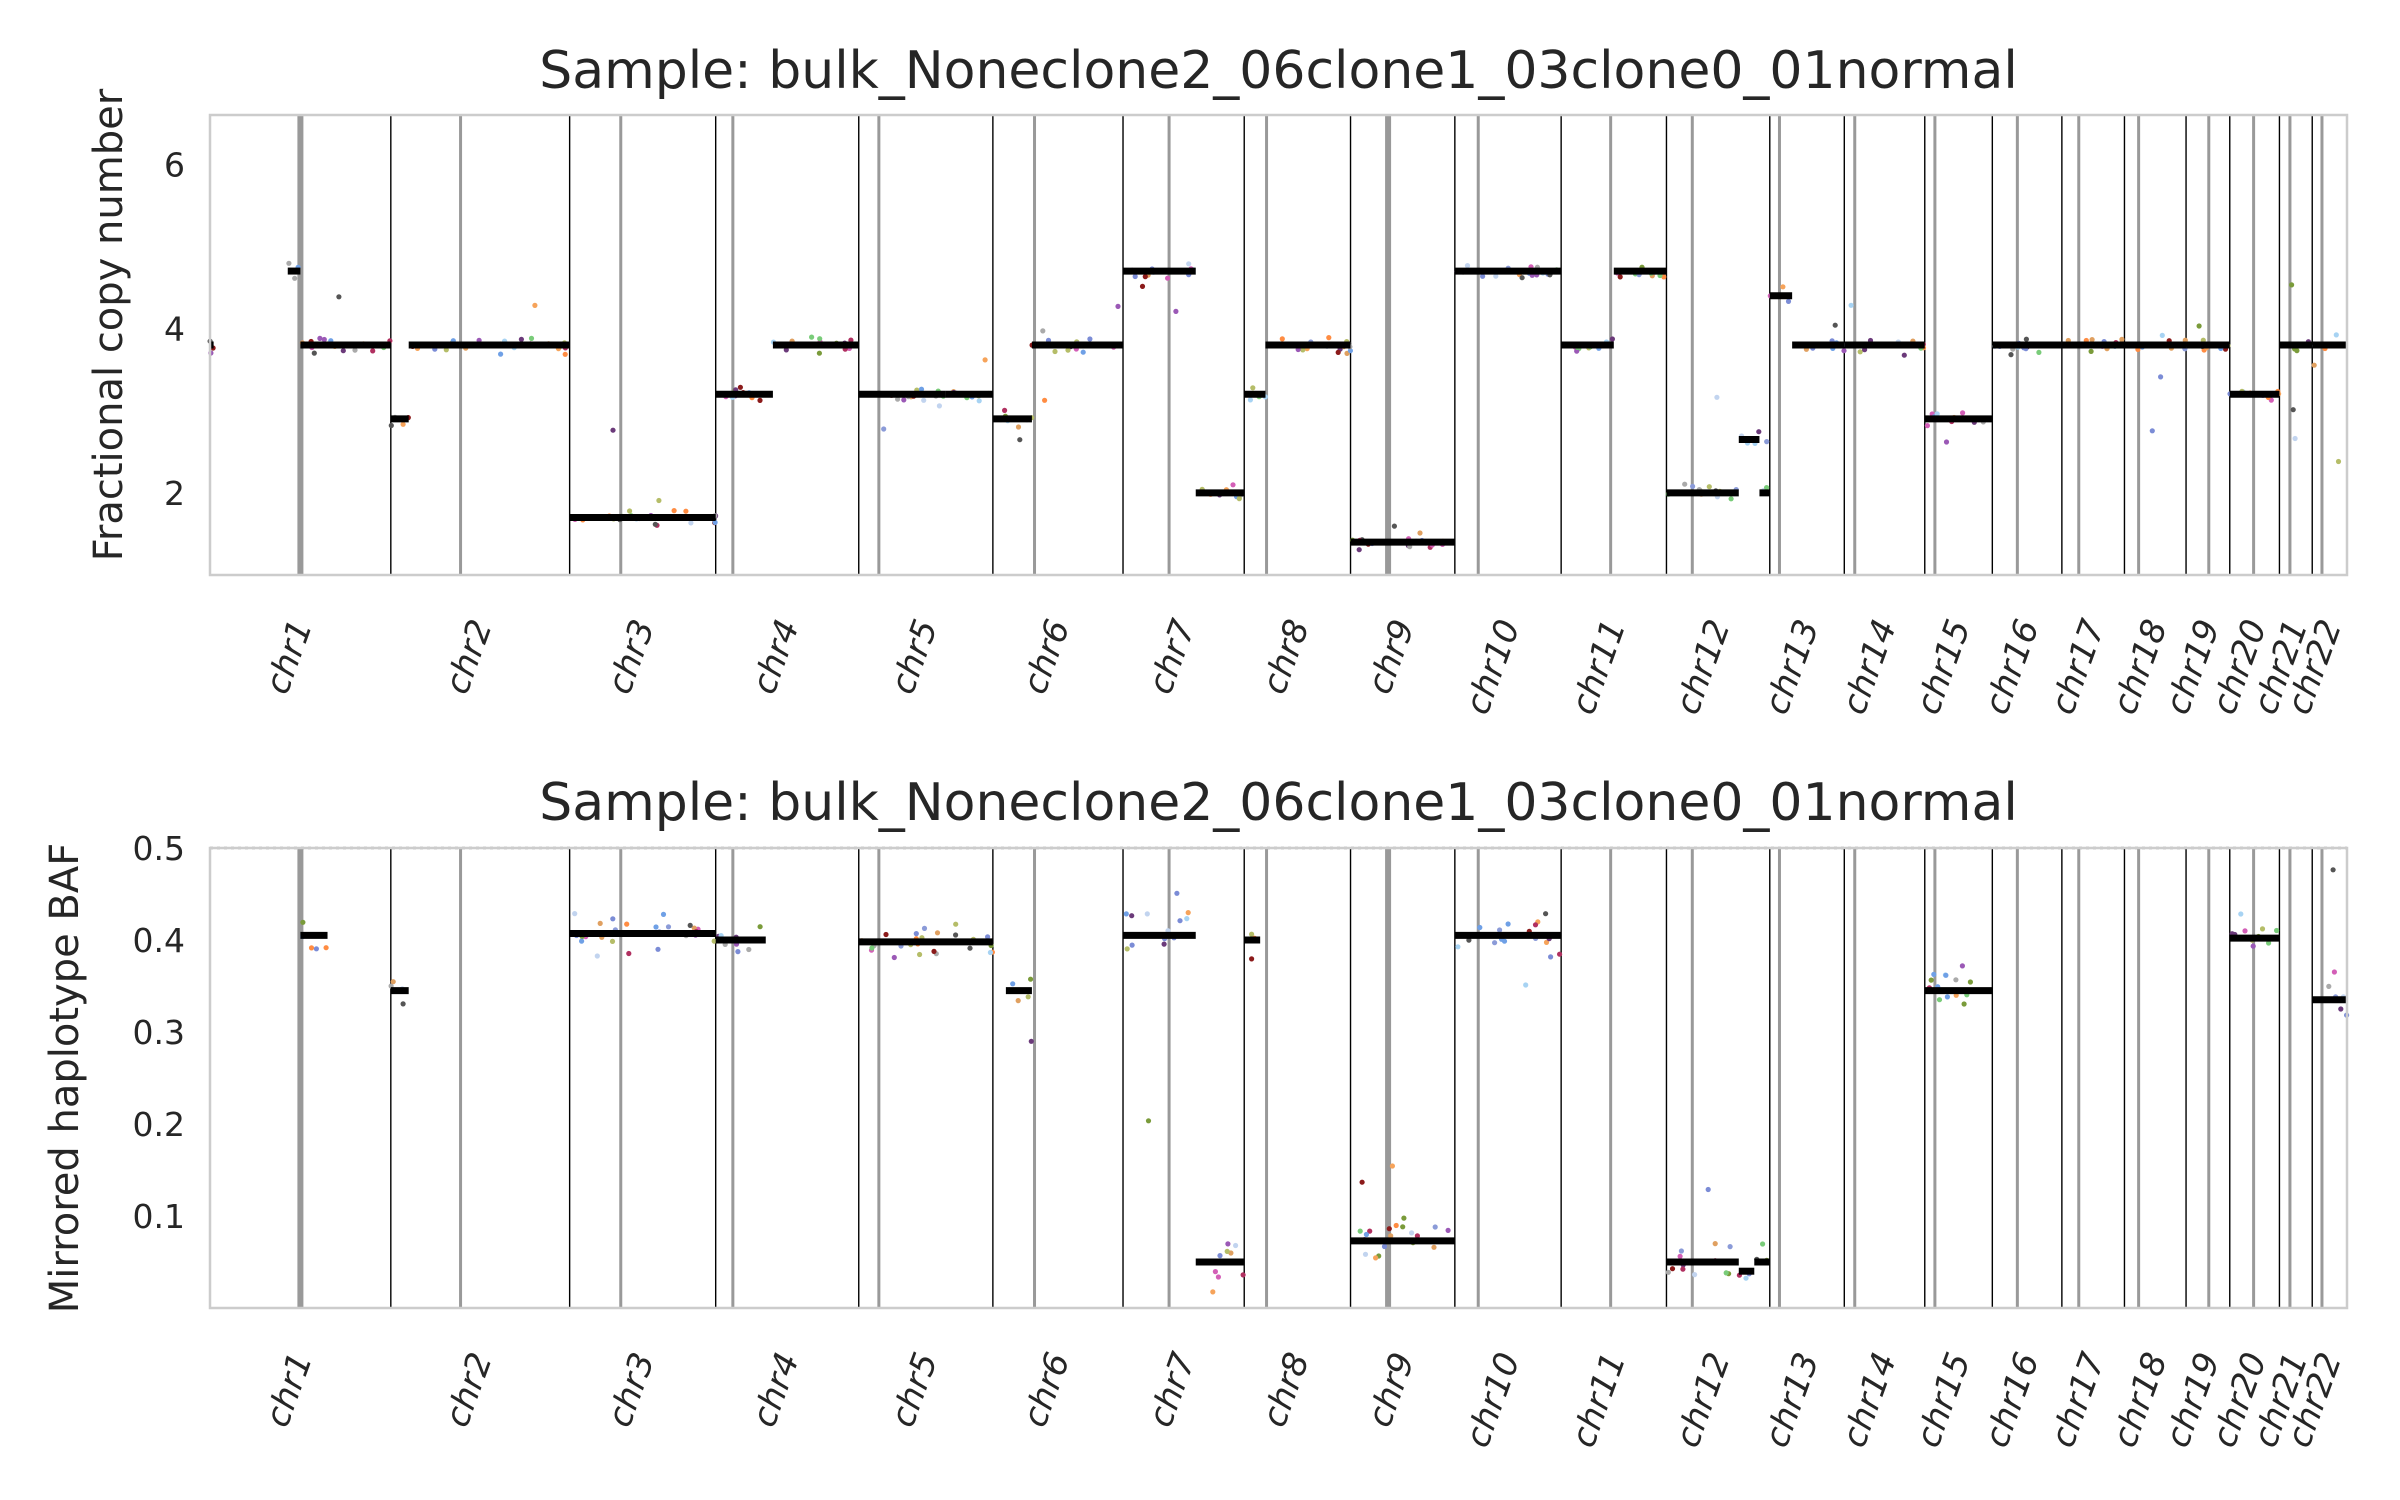 The image size is (2400, 1500). What do you see at coordinates (776, 656) in the screenshot?
I see `chromosome-tick-label: chr4` at bounding box center [776, 656].